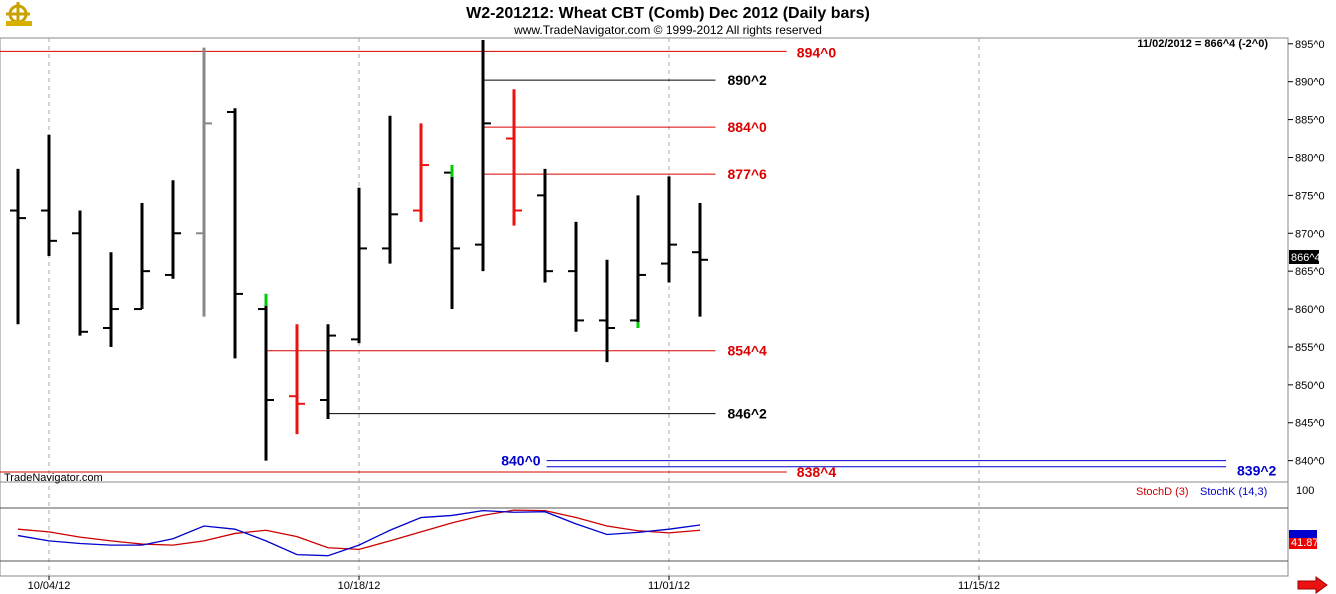  Describe the element at coordinates (1310, 272) in the screenshot. I see `y-tick-label: 865^0` at that location.